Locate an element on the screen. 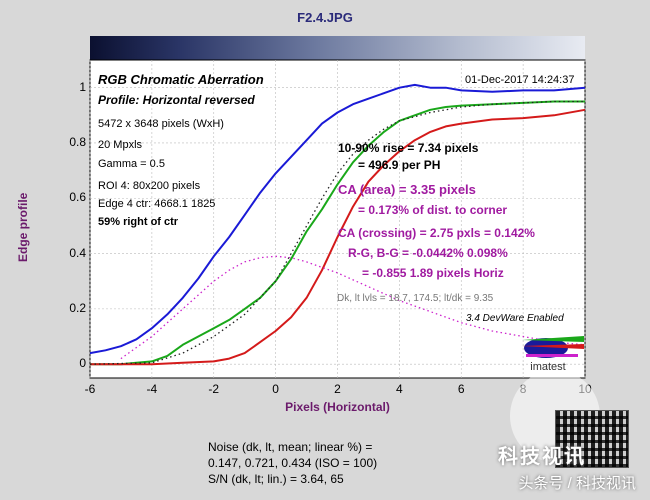 This screenshot has width=650, height=500. x-tick-label: -4 is located at coordinates (152, 389).